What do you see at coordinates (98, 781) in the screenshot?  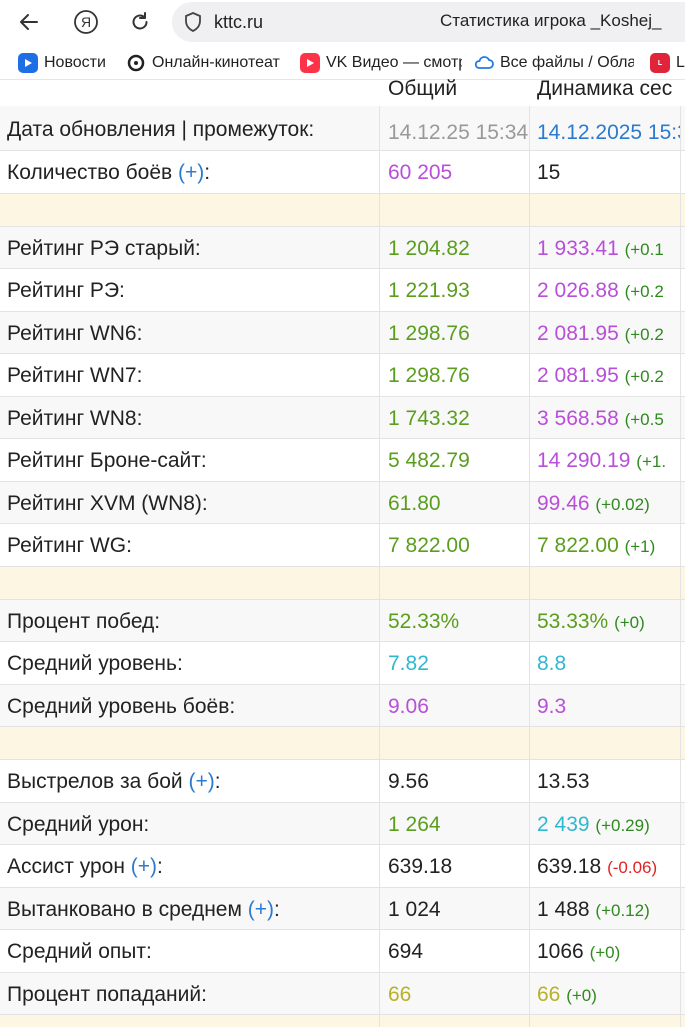 I see `row-label: Выстрелов за бой` at bounding box center [98, 781].